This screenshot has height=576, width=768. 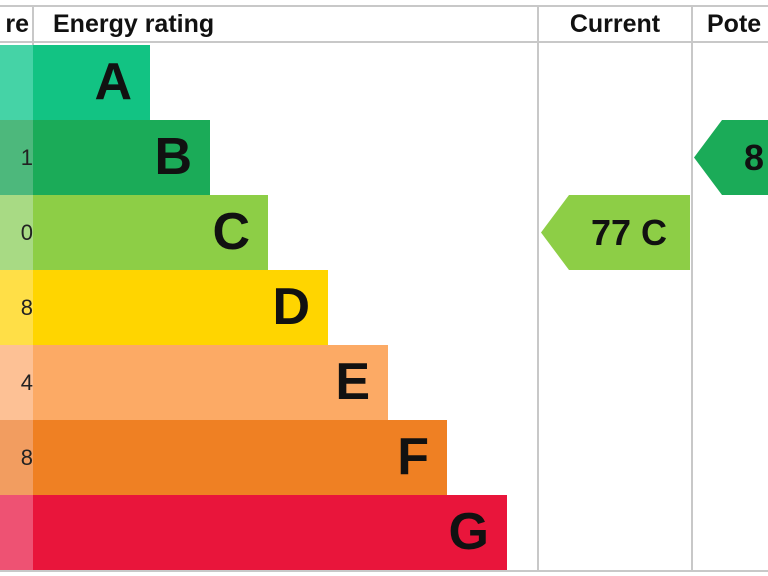 What do you see at coordinates (285, 24) in the screenshot?
I see `energy-rating-header: Energy rating` at bounding box center [285, 24].